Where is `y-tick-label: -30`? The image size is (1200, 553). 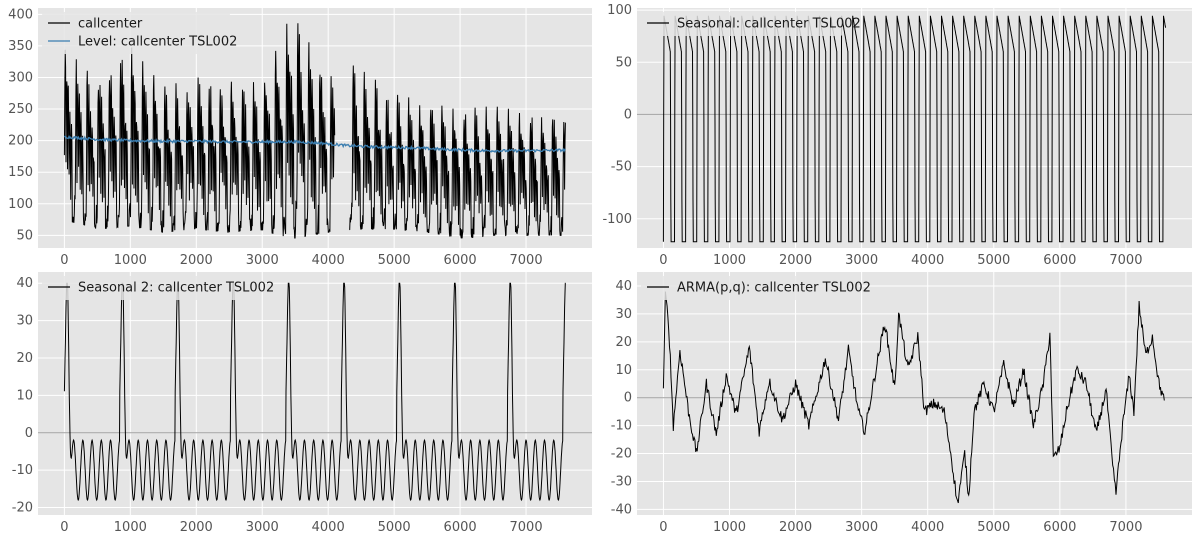 y-tick-label: -30 is located at coordinates (621, 481).